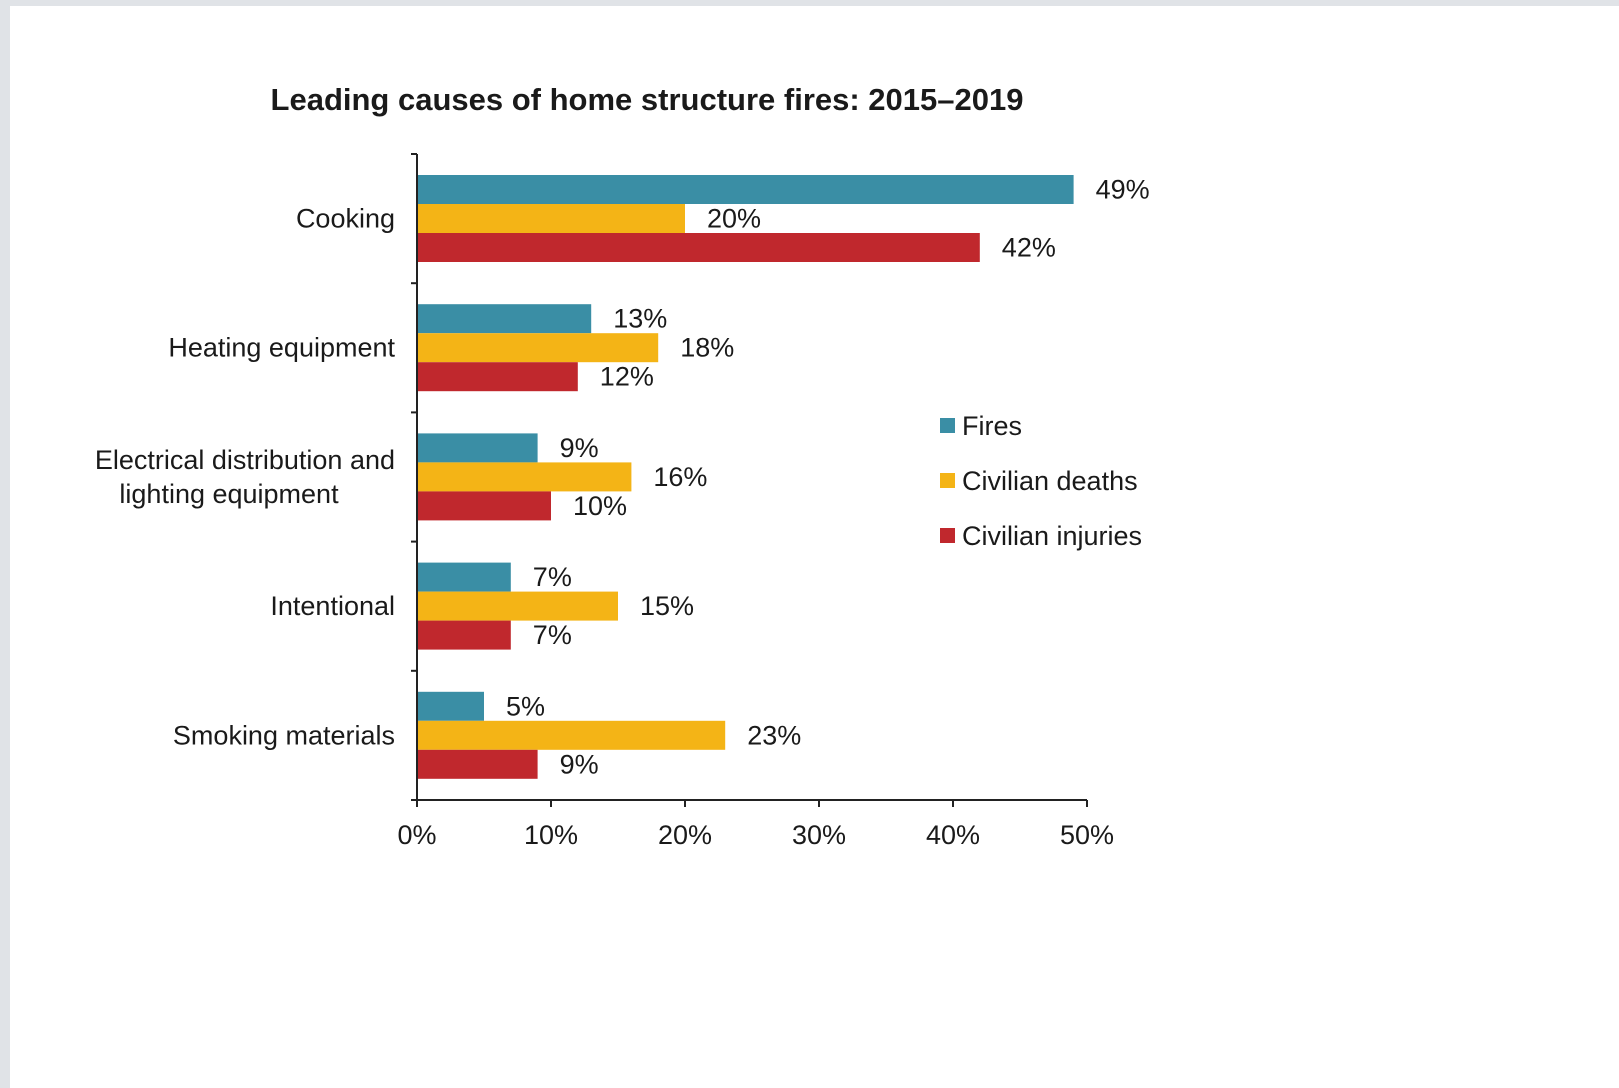 The height and width of the screenshot is (1088, 1619). Describe the element at coordinates (1123, 190) in the screenshot. I see `data-label: 49%` at that location.